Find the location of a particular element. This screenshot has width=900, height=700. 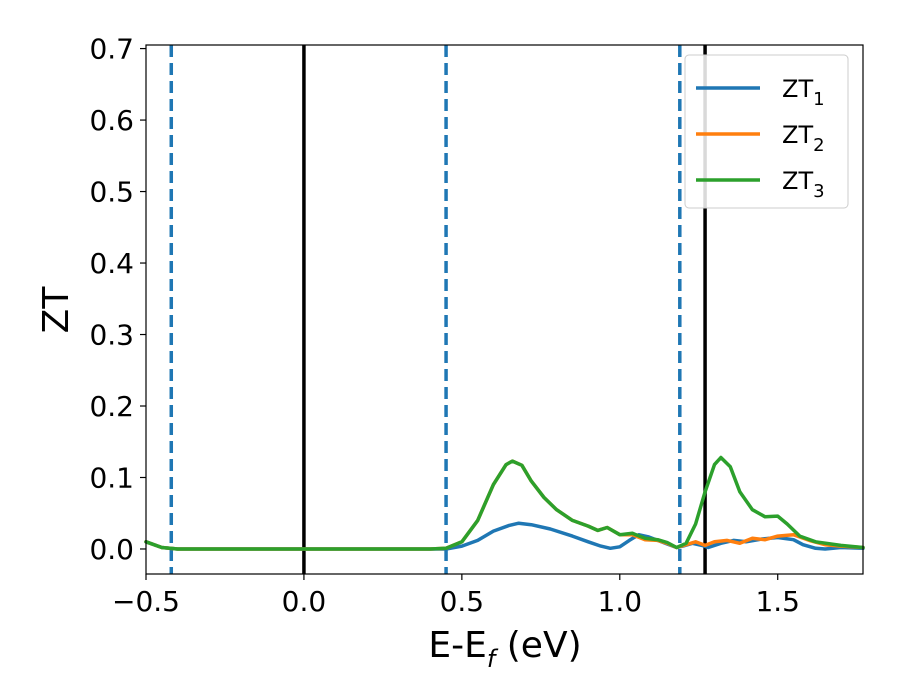

x-axis-label: E-Ef (eV) is located at coordinates (504, 649).